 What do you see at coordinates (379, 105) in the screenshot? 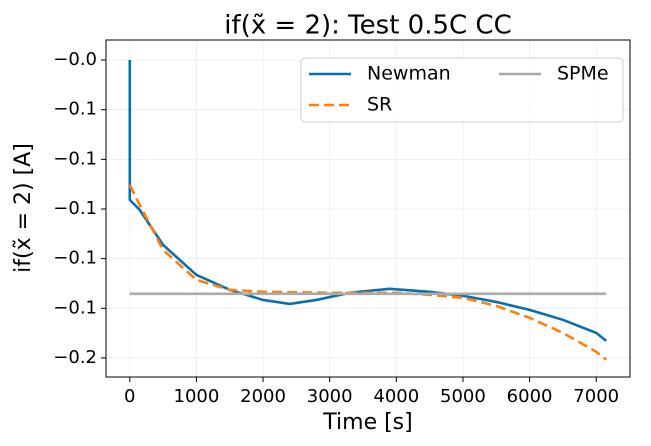
I see `legend-label: SR` at bounding box center [379, 105].